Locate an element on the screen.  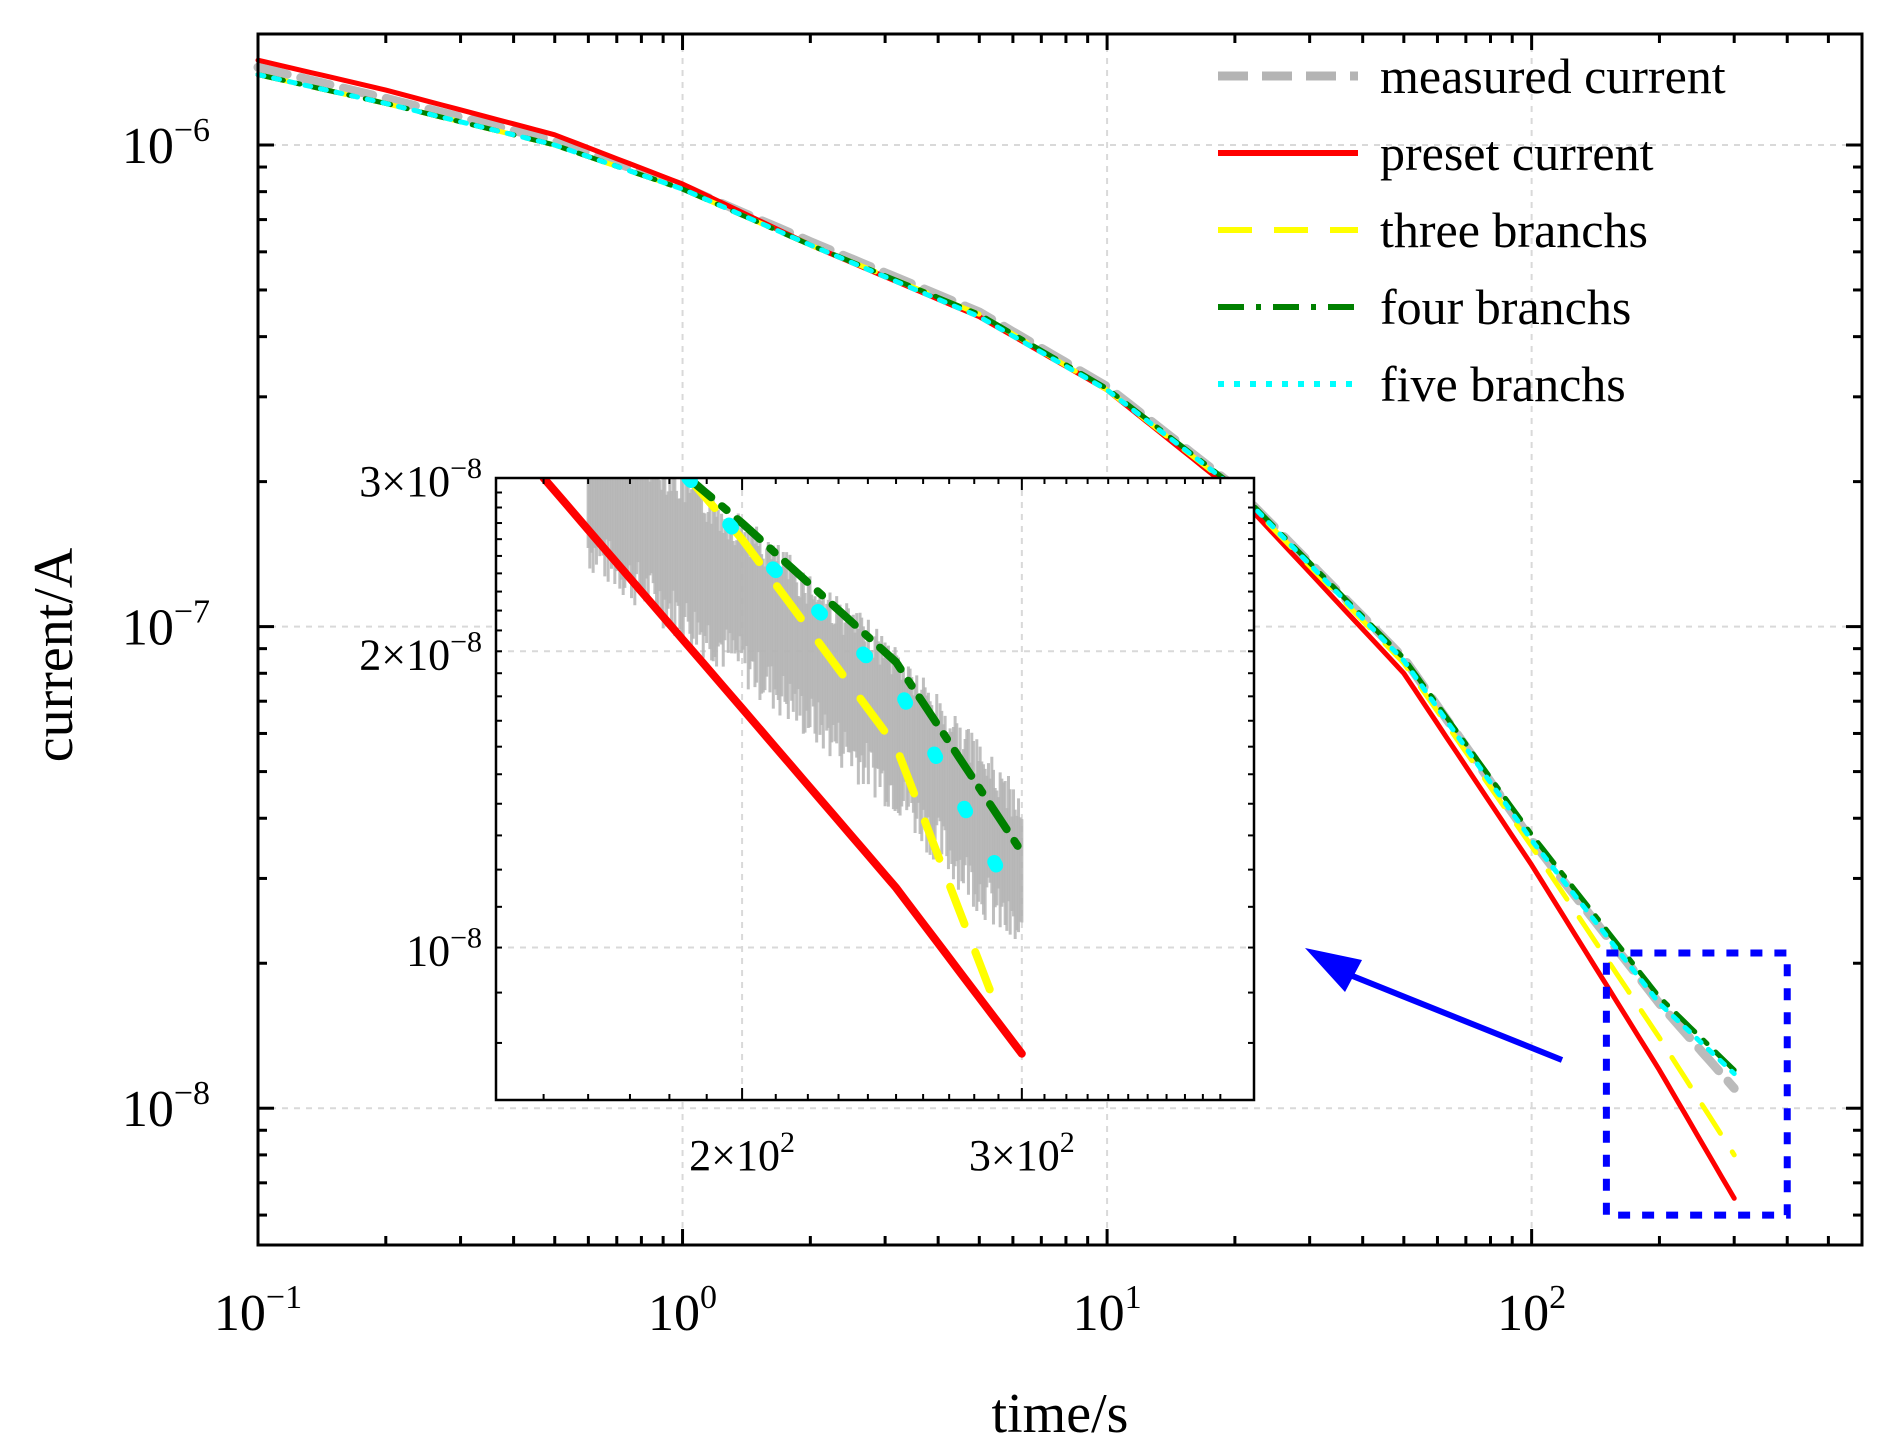
inset-series-line-five-branchs is located at coordinates (843, 677).